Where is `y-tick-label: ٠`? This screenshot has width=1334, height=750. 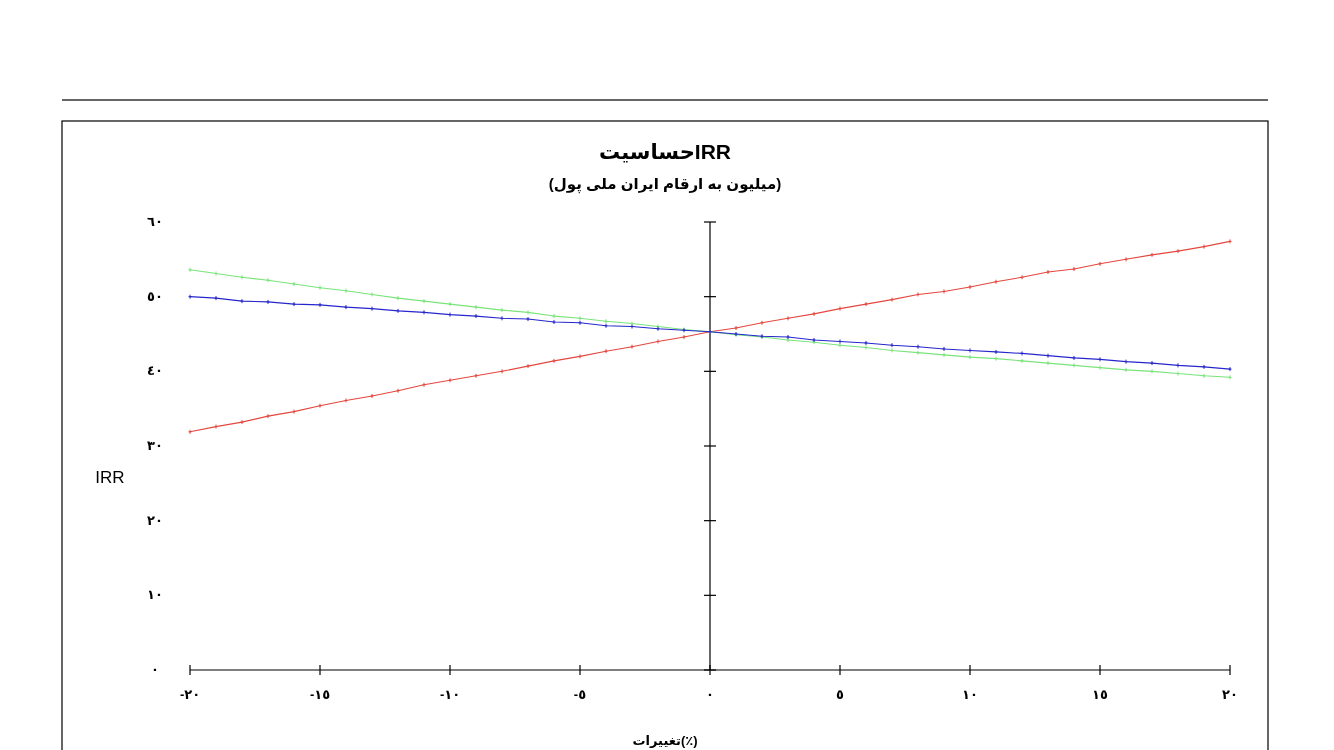
y-tick-label: ٠ is located at coordinates (155, 669).